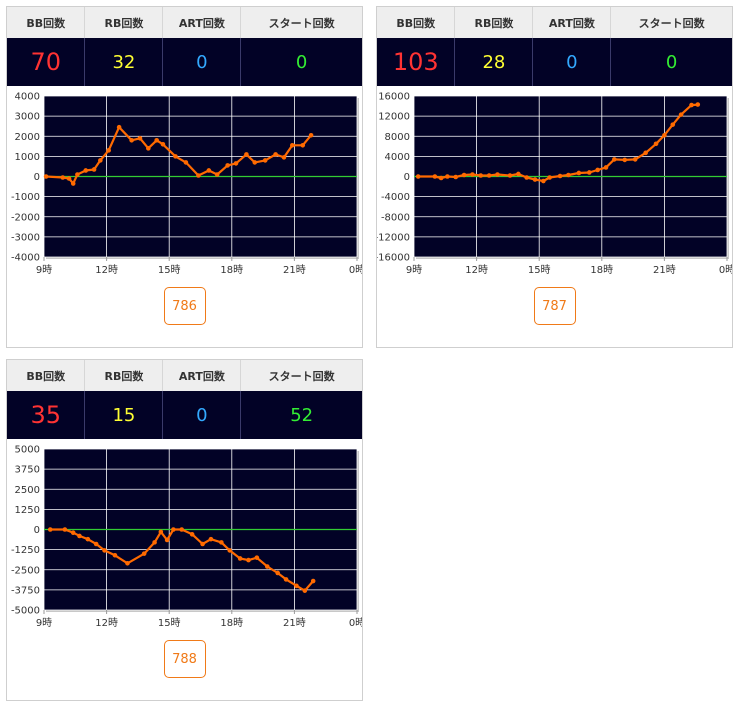  I want to click on y-tick-label: -2000, so click(25, 217).